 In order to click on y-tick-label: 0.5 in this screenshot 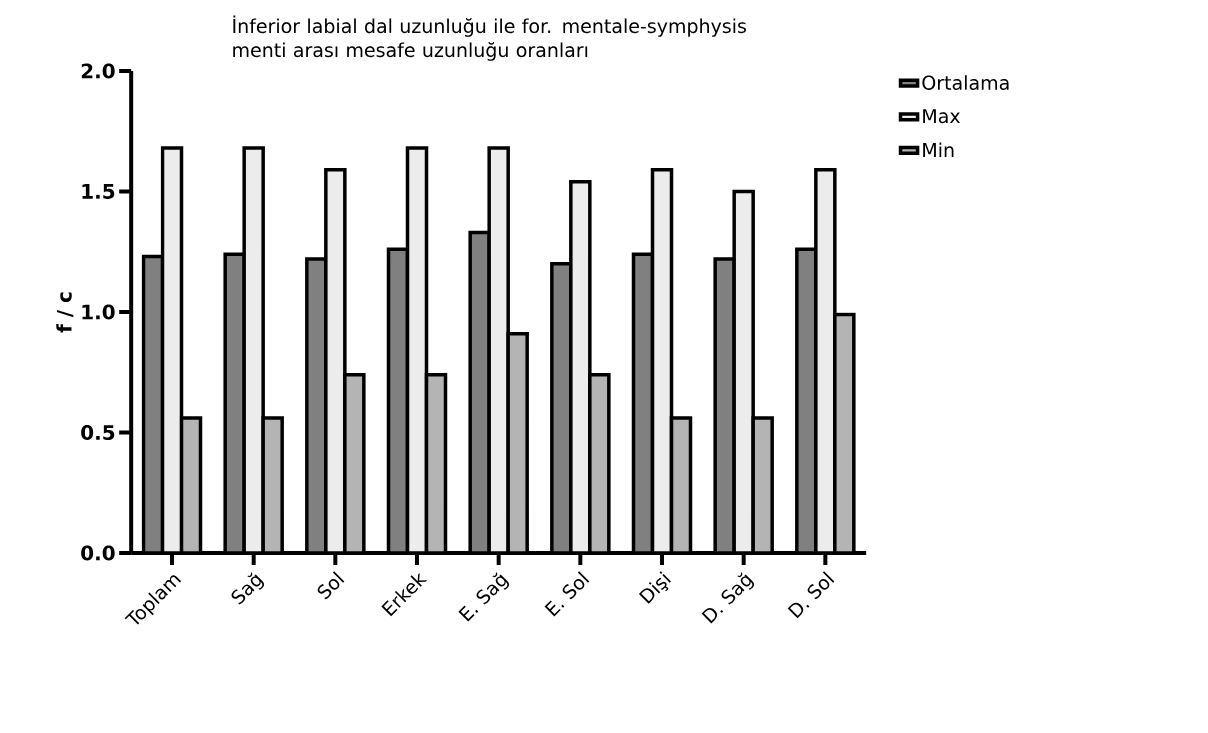, I will do `click(98, 432)`.